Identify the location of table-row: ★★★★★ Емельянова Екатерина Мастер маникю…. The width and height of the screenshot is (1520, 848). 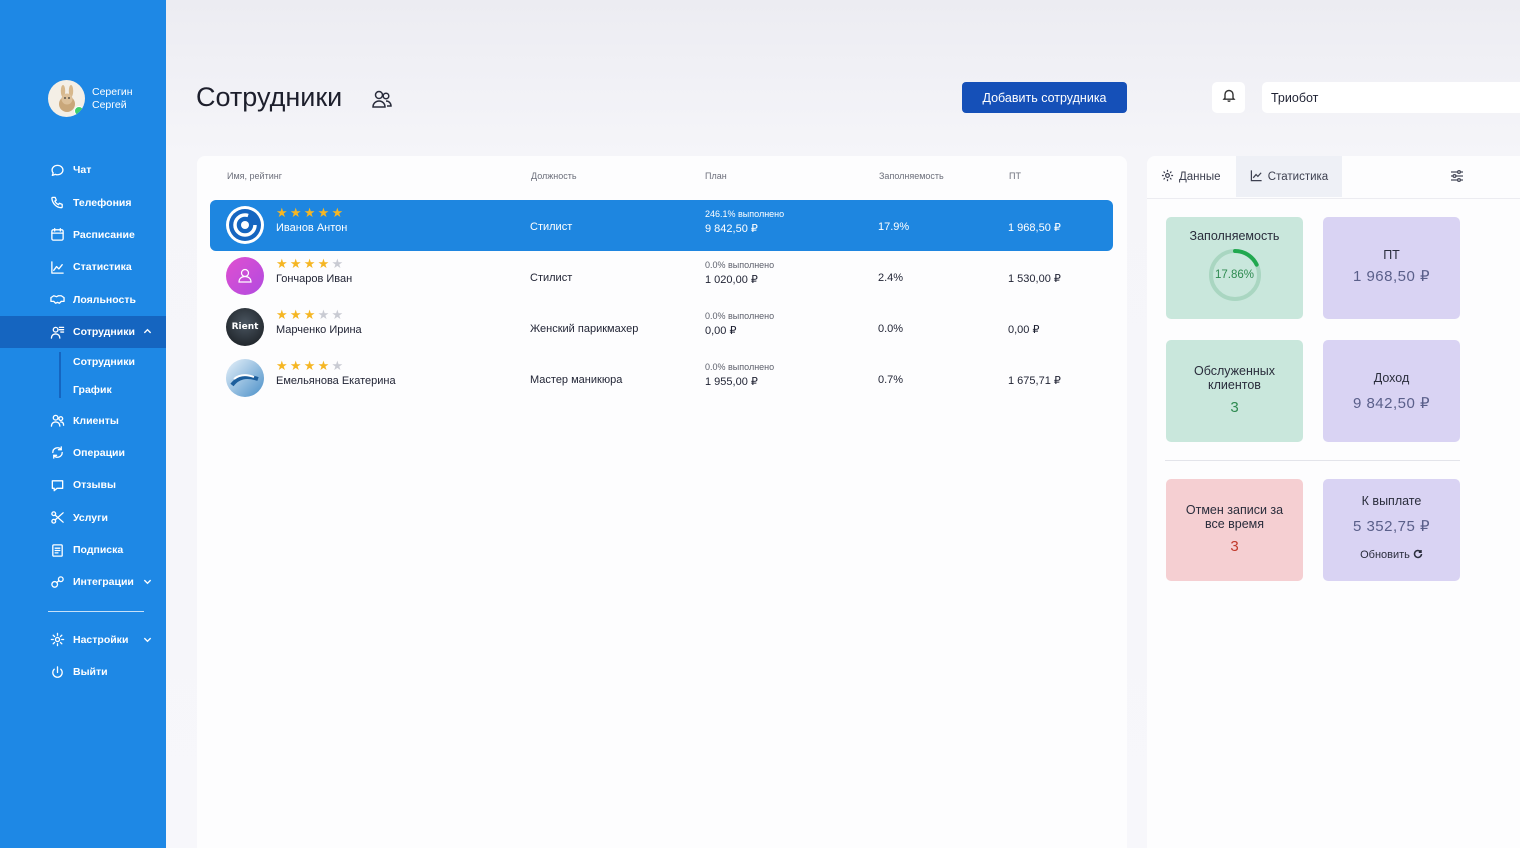
(661, 378).